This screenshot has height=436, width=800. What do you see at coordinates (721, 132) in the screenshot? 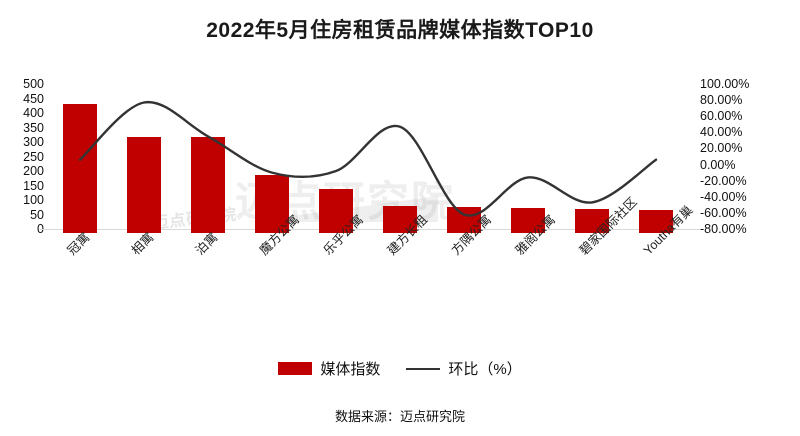
I see `y-axis-right-tick: 40.00%` at bounding box center [721, 132].